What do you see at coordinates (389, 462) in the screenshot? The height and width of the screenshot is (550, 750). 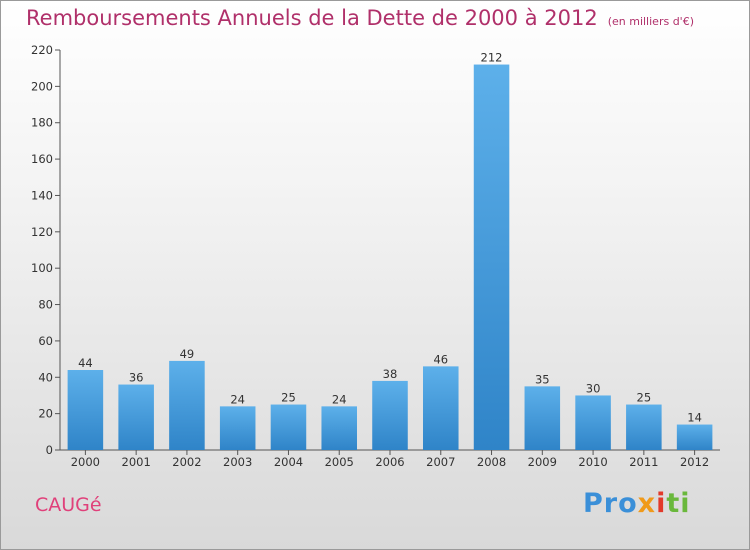 I see `x-tick-label: 2006` at bounding box center [389, 462].